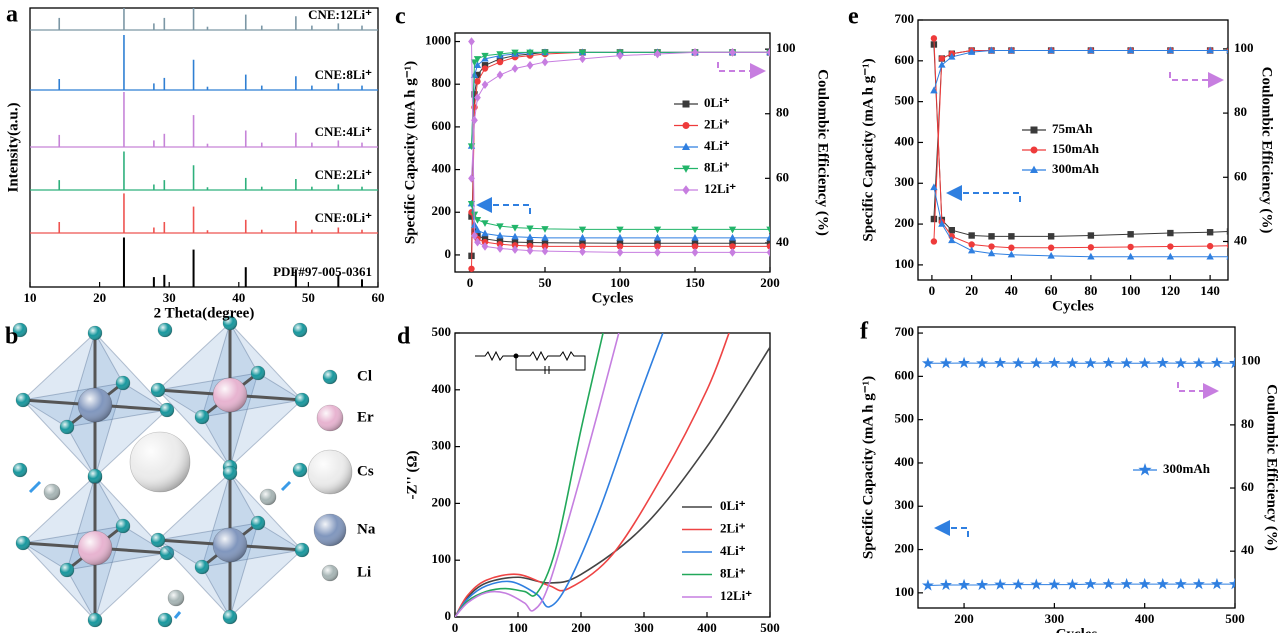 Image resolution: width=1279 pixels, height=633 pixels. What do you see at coordinates (344, 174) in the screenshot?
I see `series-label: CNE:2Li⁺` at bounding box center [344, 174].